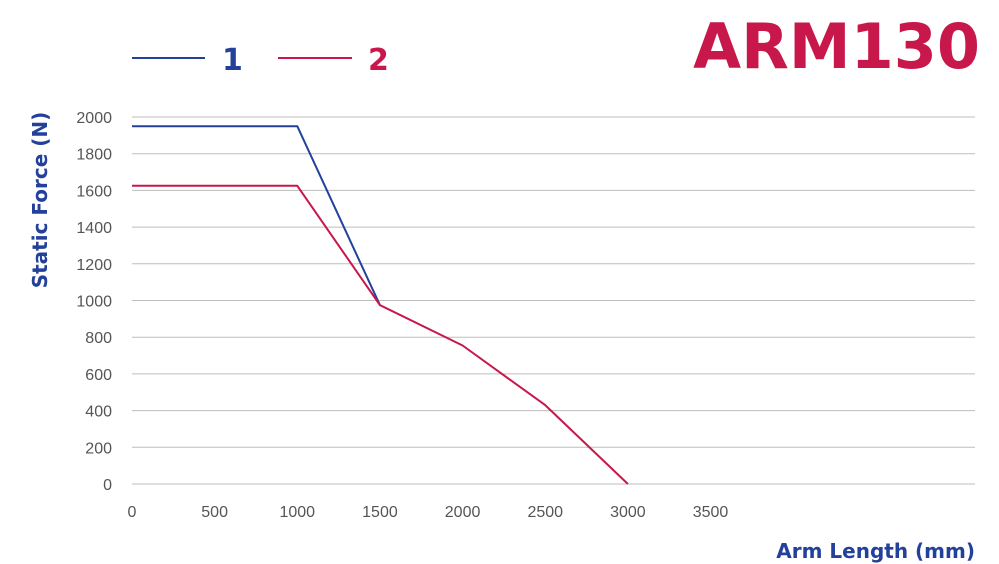 The height and width of the screenshot is (564, 999). I want to click on legend: 1 2, so click(260, 60).